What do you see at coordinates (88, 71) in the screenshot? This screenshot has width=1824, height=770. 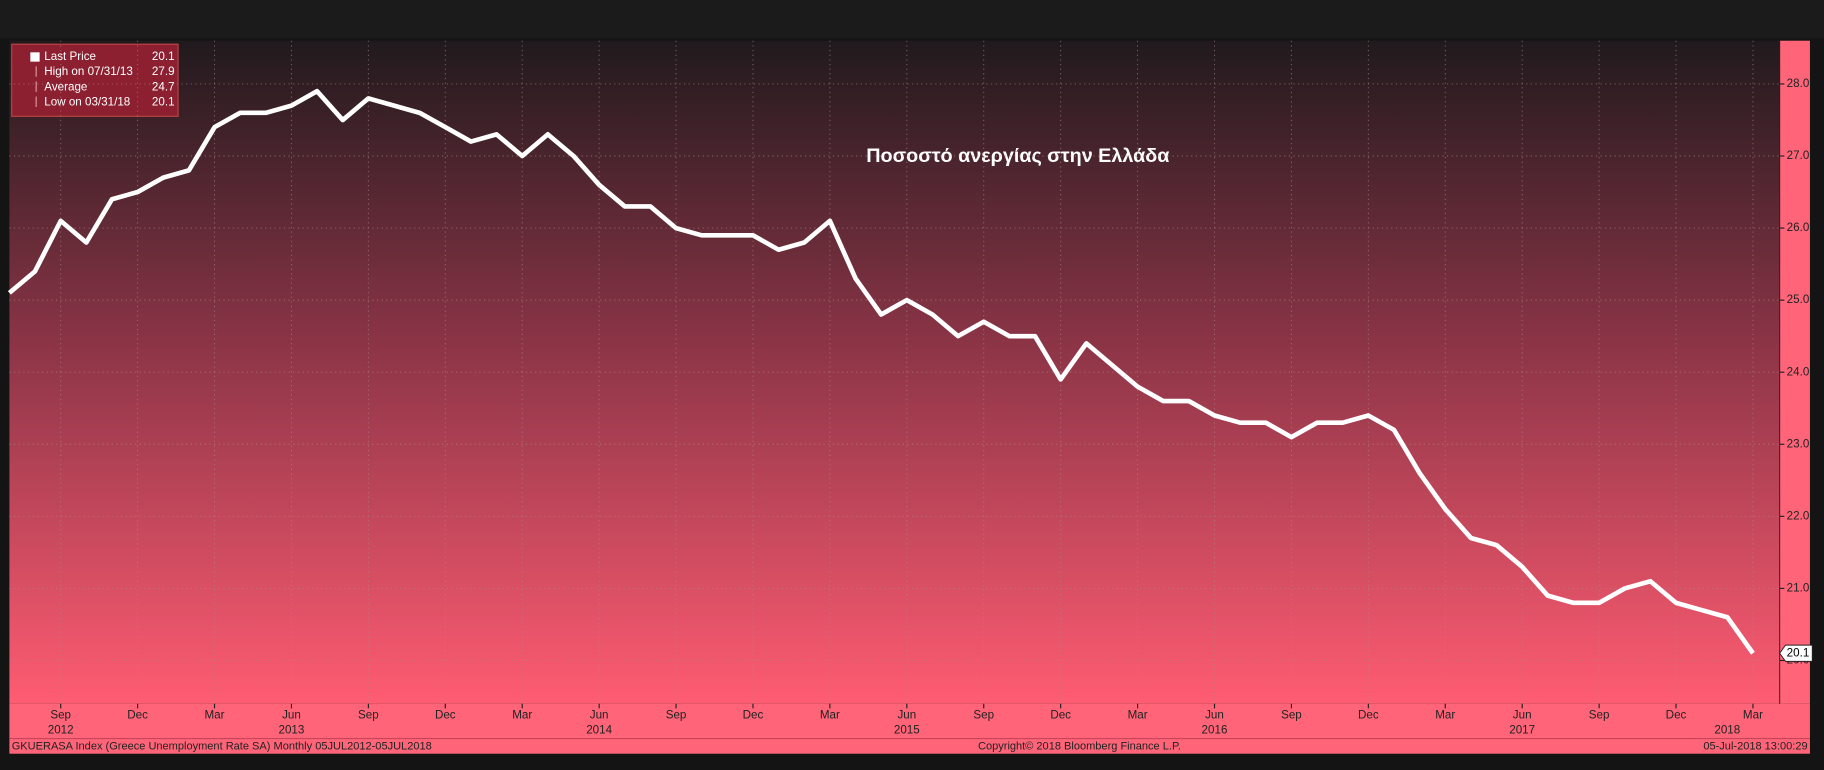 I see `legend-label: High on 07/31/13` at bounding box center [88, 71].